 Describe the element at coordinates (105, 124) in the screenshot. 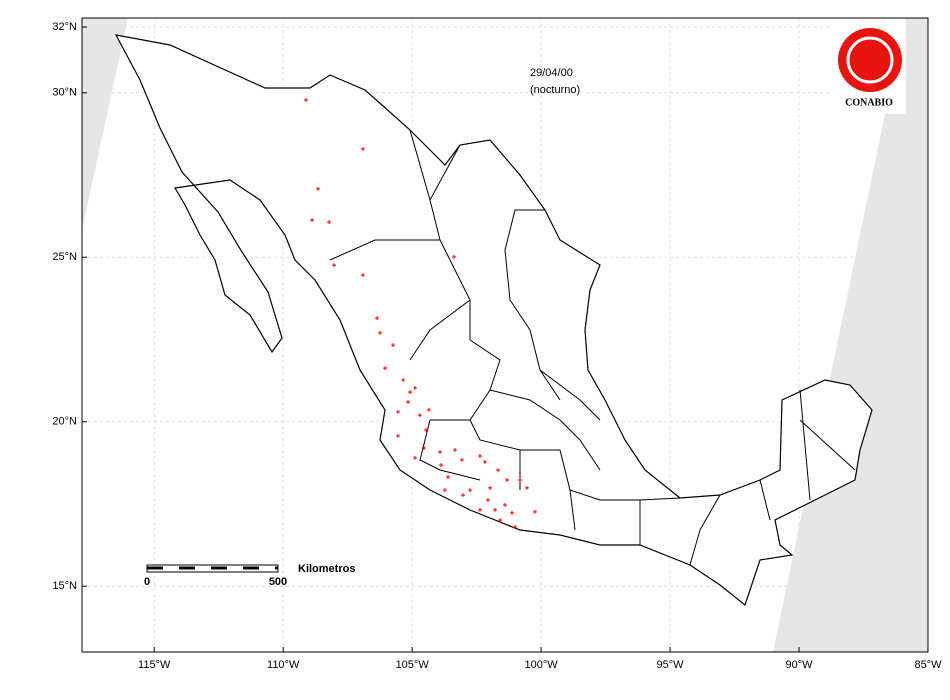

I see `swath-edge` at that location.